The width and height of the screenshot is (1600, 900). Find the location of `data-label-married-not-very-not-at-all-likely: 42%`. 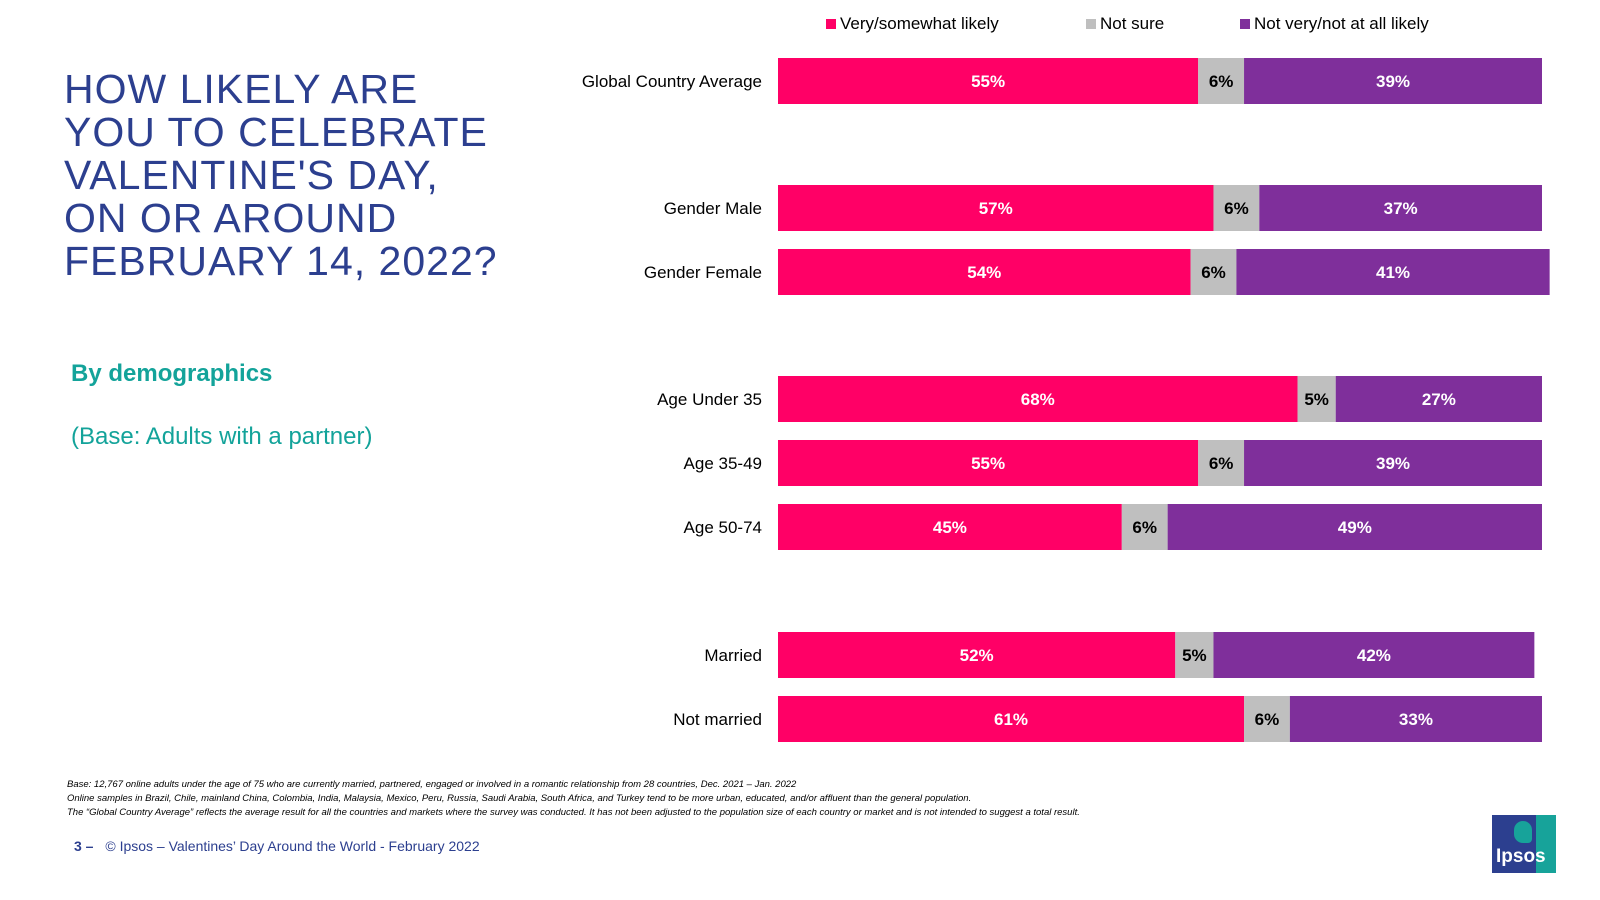

data-label-married-not-very-not-at-all-likely: 42% is located at coordinates (1374, 655).